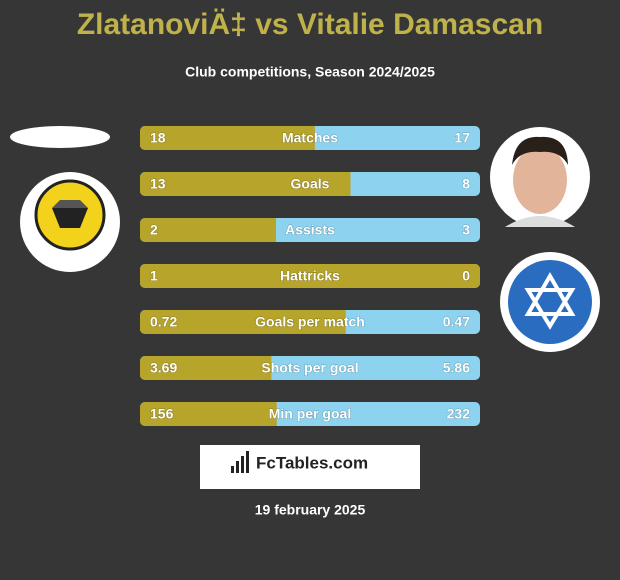 The height and width of the screenshot is (580, 620). What do you see at coordinates (70, 222) in the screenshot?
I see `left-club-logo` at bounding box center [70, 222].